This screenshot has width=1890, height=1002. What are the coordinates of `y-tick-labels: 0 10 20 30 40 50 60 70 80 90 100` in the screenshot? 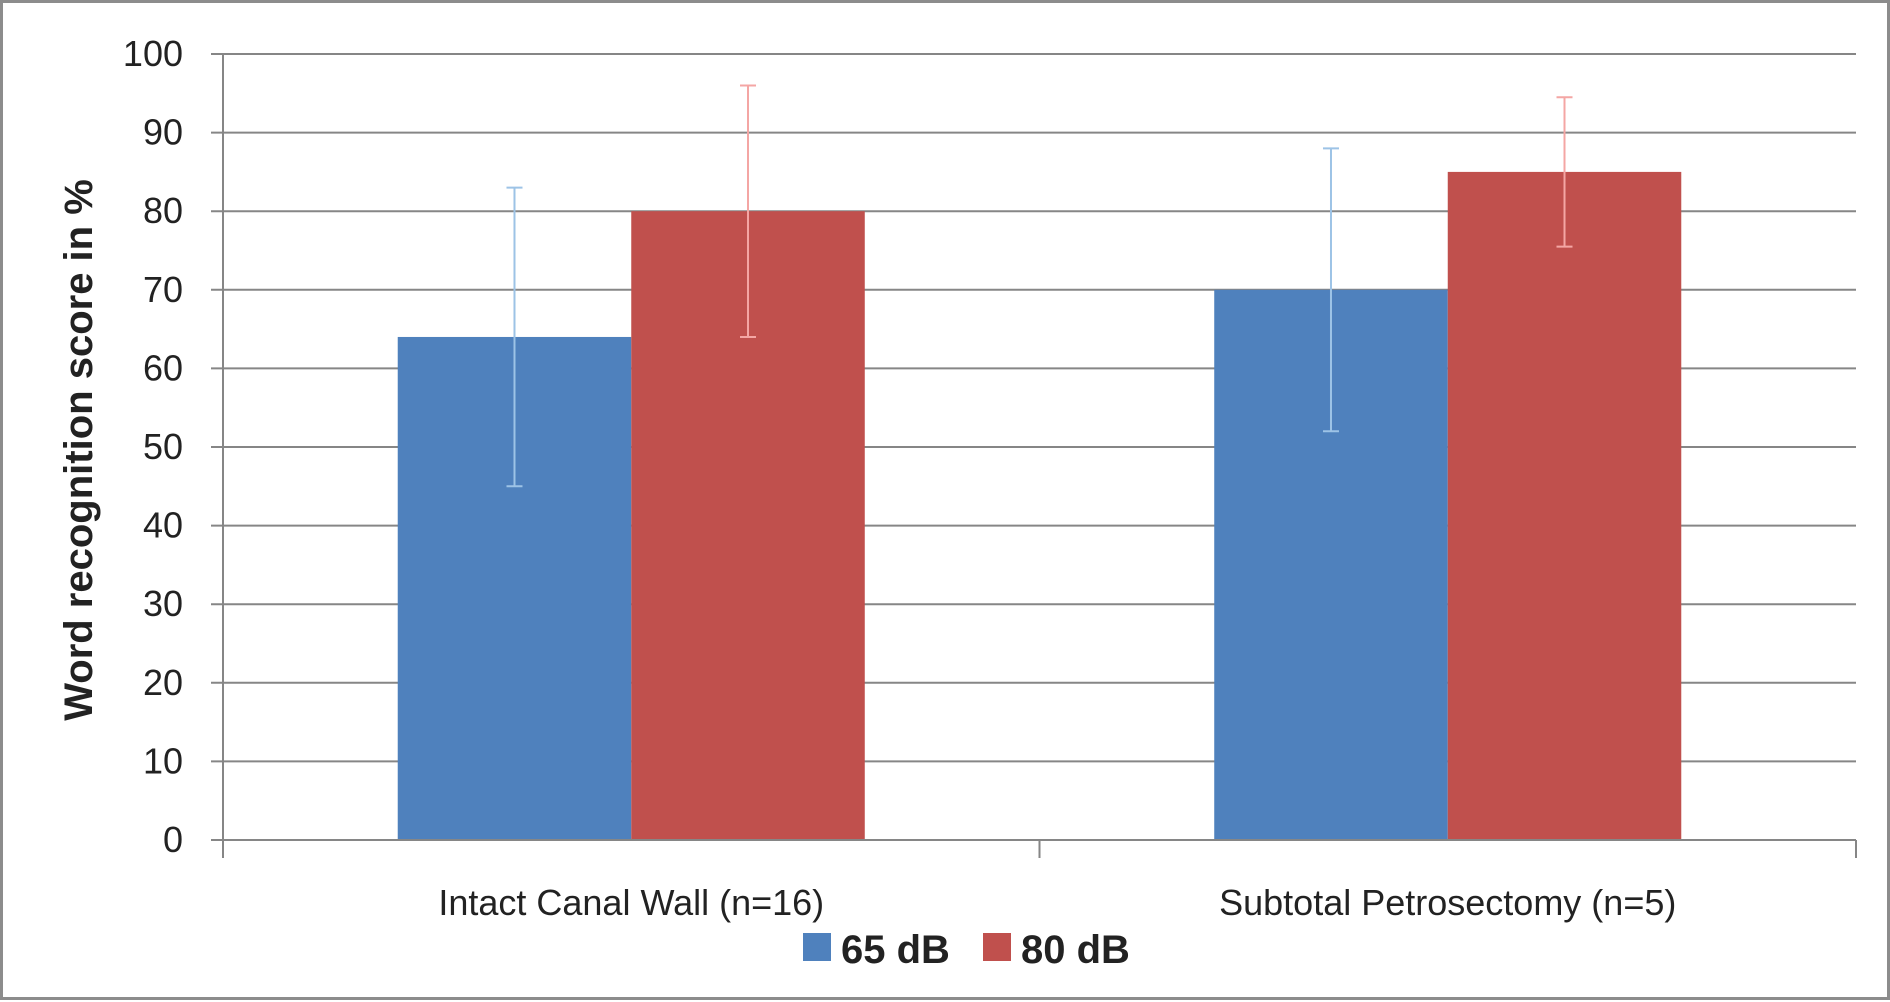 It's located at (153, 446).